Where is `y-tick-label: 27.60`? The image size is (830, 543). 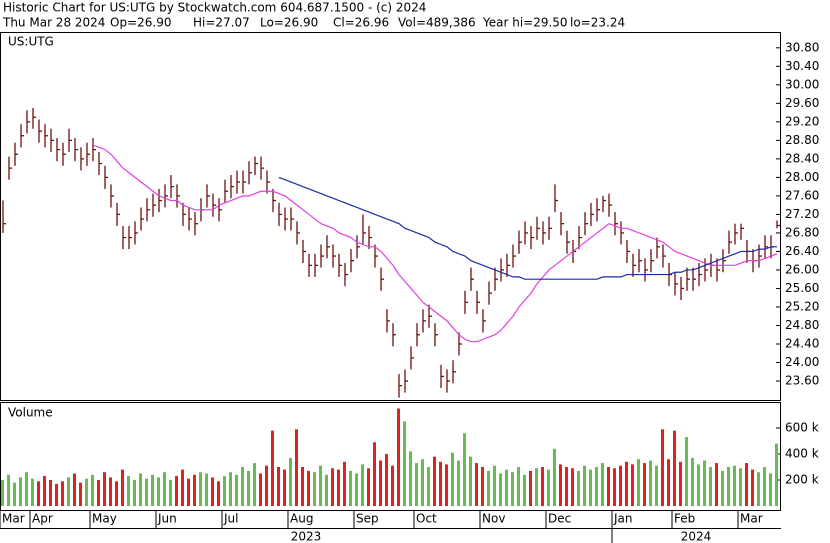
y-tick-label: 27.60 is located at coordinates (802, 195).